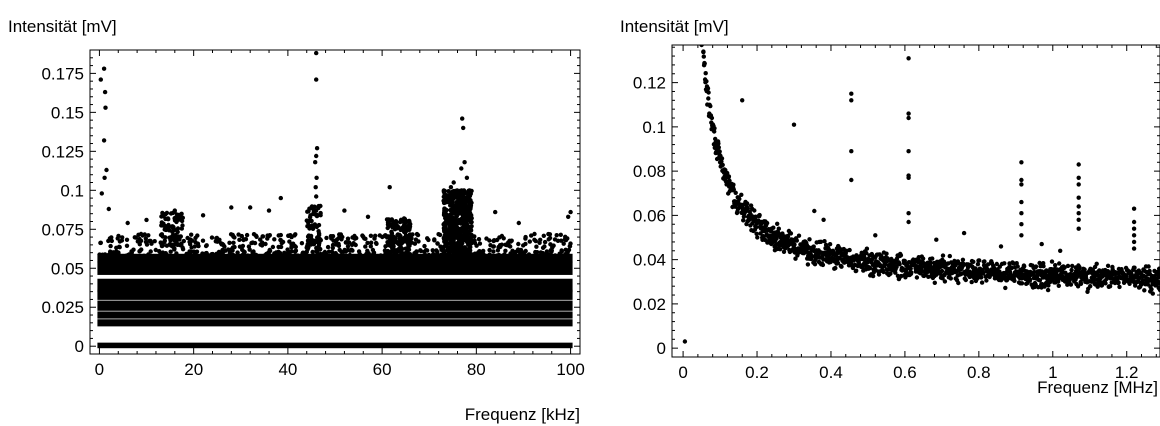  I want to click on x-tick-label: 20, so click(193, 369).